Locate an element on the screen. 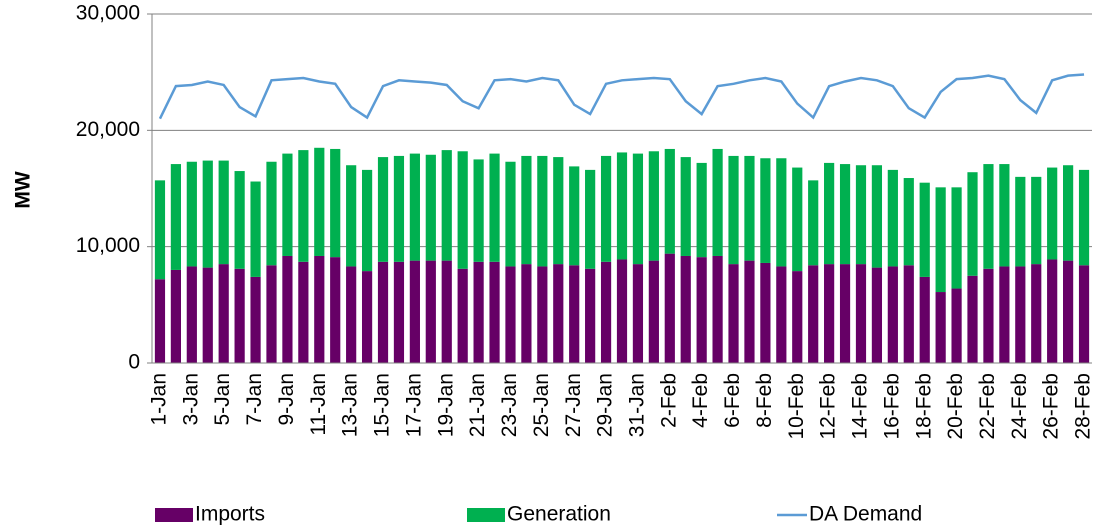 The width and height of the screenshot is (1099, 529). x-tick-label: 12-Feb is located at coordinates (828, 406).